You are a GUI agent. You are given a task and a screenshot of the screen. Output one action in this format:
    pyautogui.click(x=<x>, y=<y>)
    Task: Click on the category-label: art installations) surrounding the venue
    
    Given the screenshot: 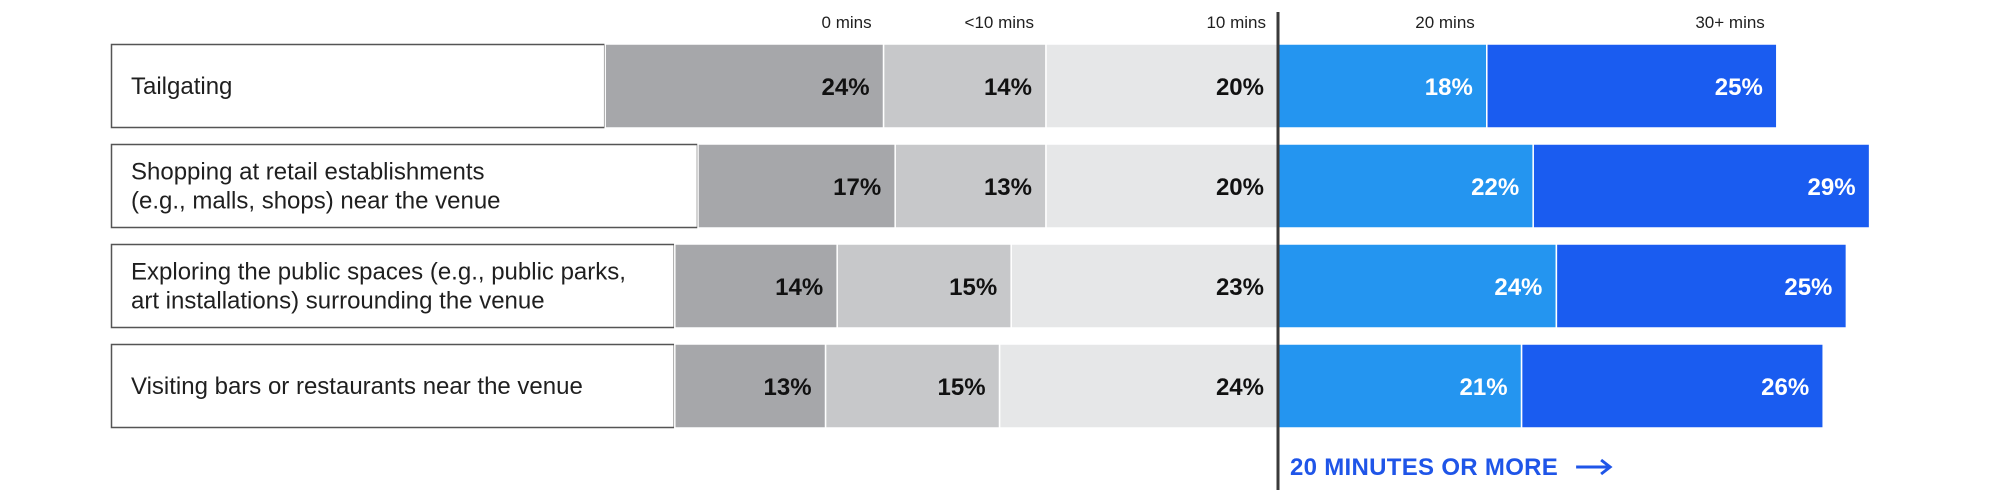 What is the action you would take?
    pyautogui.click(x=338, y=301)
    